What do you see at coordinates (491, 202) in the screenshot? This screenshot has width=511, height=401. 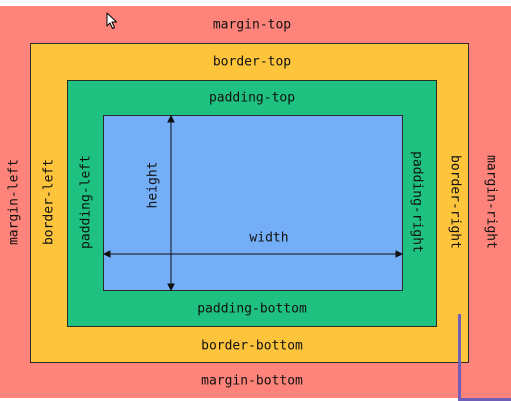 I see `margin-right-label: margin-right` at bounding box center [491, 202].